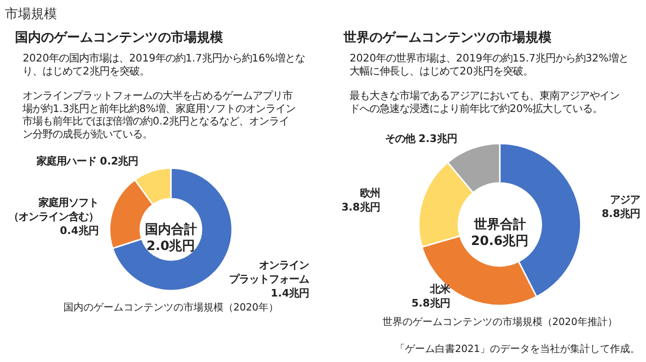  Describe the element at coordinates (360, 208) in the screenshot. I see `data-label: 3.8兆円` at that location.